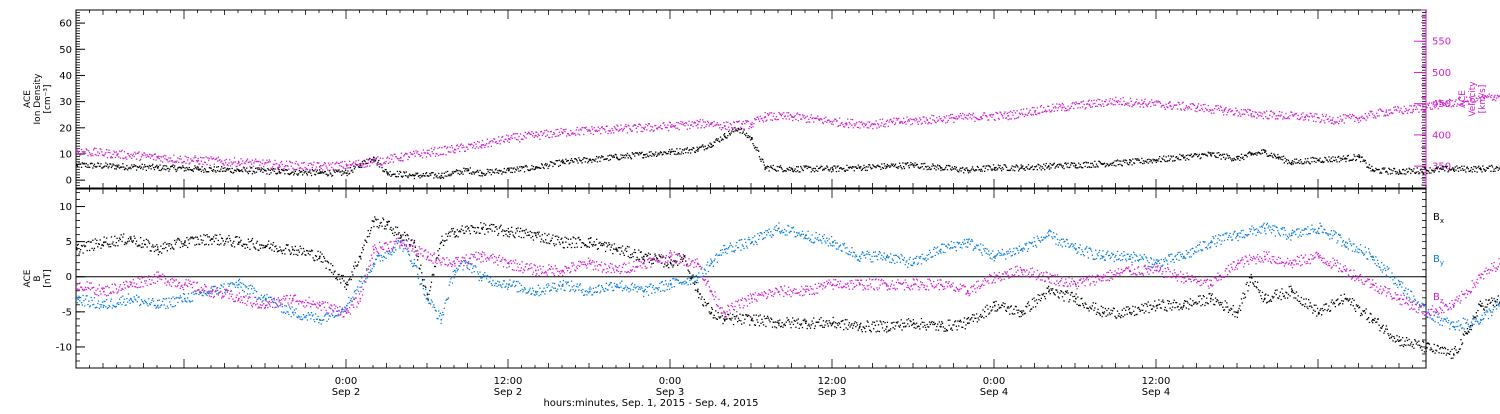 Image resolution: width=1500 pixels, height=414 pixels. Describe the element at coordinates (69, 242) in the screenshot. I see `y-tick-label: 5` at that location.